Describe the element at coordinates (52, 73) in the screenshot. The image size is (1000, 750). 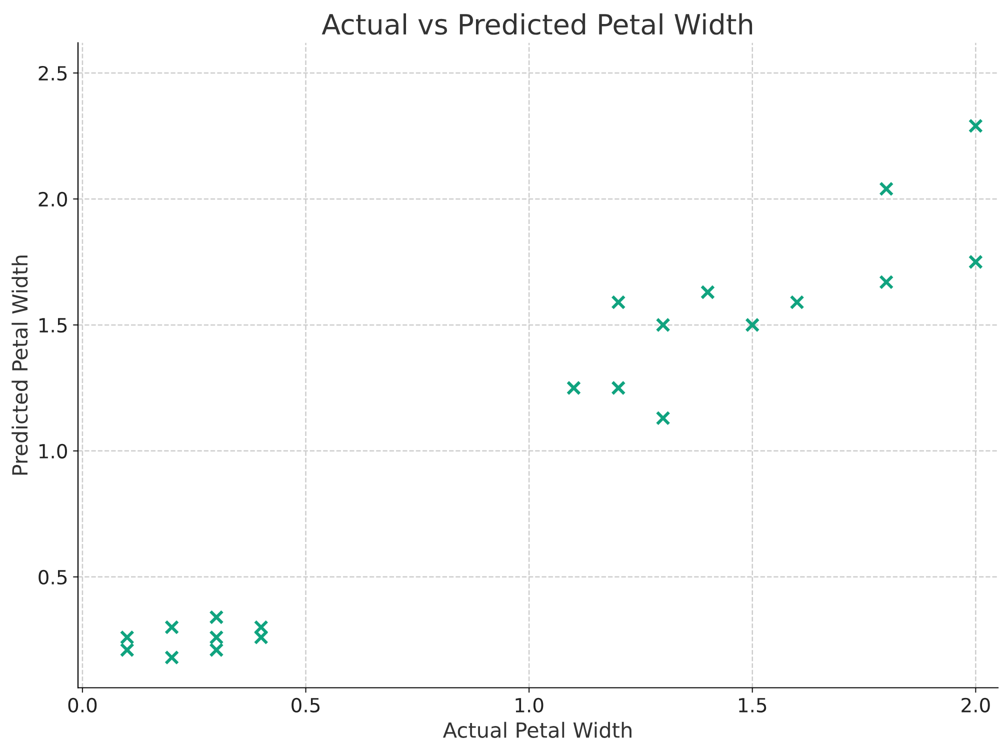
I see `y-tick-label: 2.5` at that location.